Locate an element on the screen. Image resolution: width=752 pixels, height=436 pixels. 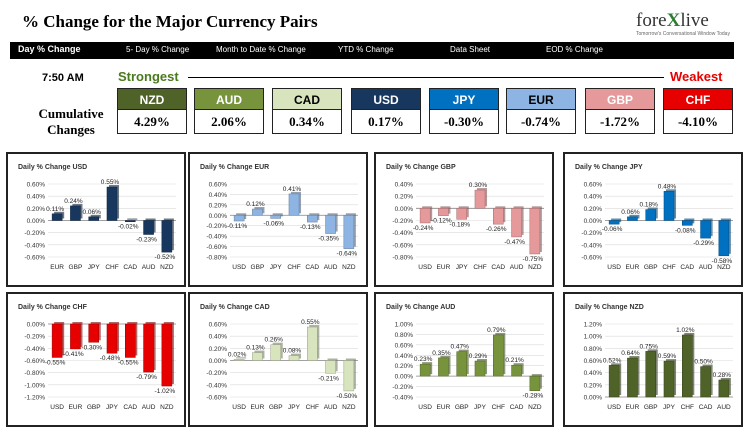
currency-code: CAD is located at coordinates (307, 99).